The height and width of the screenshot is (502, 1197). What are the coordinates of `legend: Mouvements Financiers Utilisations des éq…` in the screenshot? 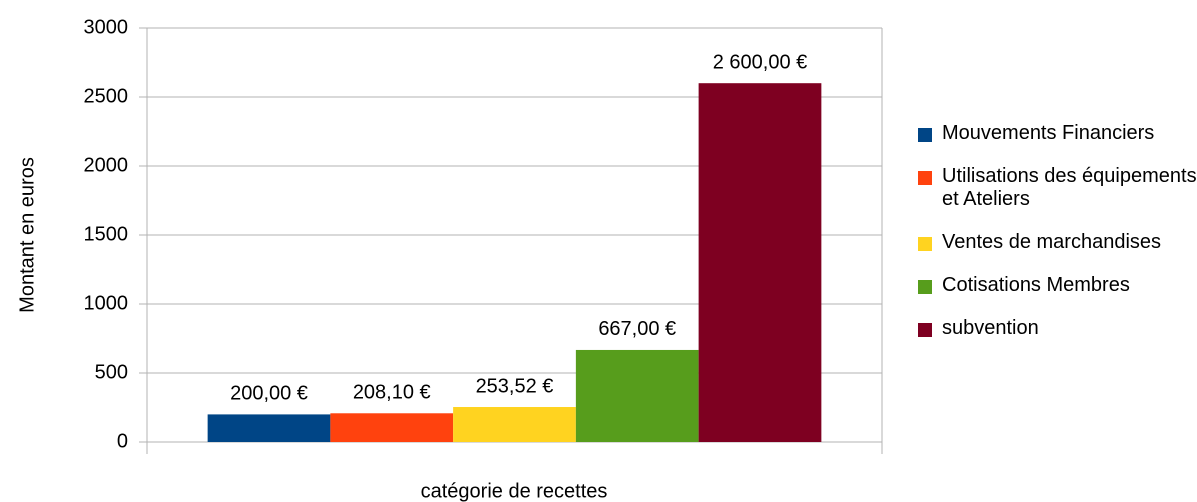 It's located at (1057, 231).